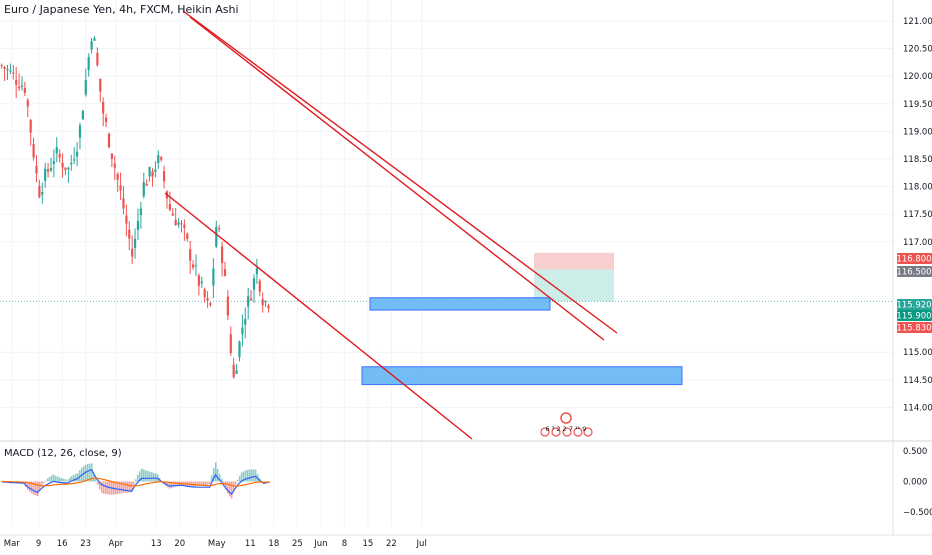  Describe the element at coordinates (917, 132) in the screenshot. I see `price-tick-label: 119.000` at that location.